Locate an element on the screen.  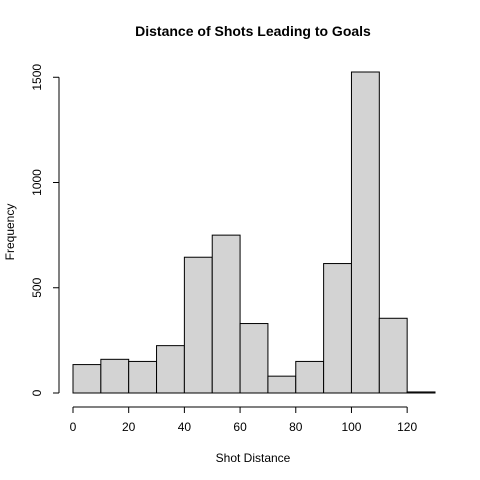
x-tick-label: 0 is located at coordinates (73, 427).